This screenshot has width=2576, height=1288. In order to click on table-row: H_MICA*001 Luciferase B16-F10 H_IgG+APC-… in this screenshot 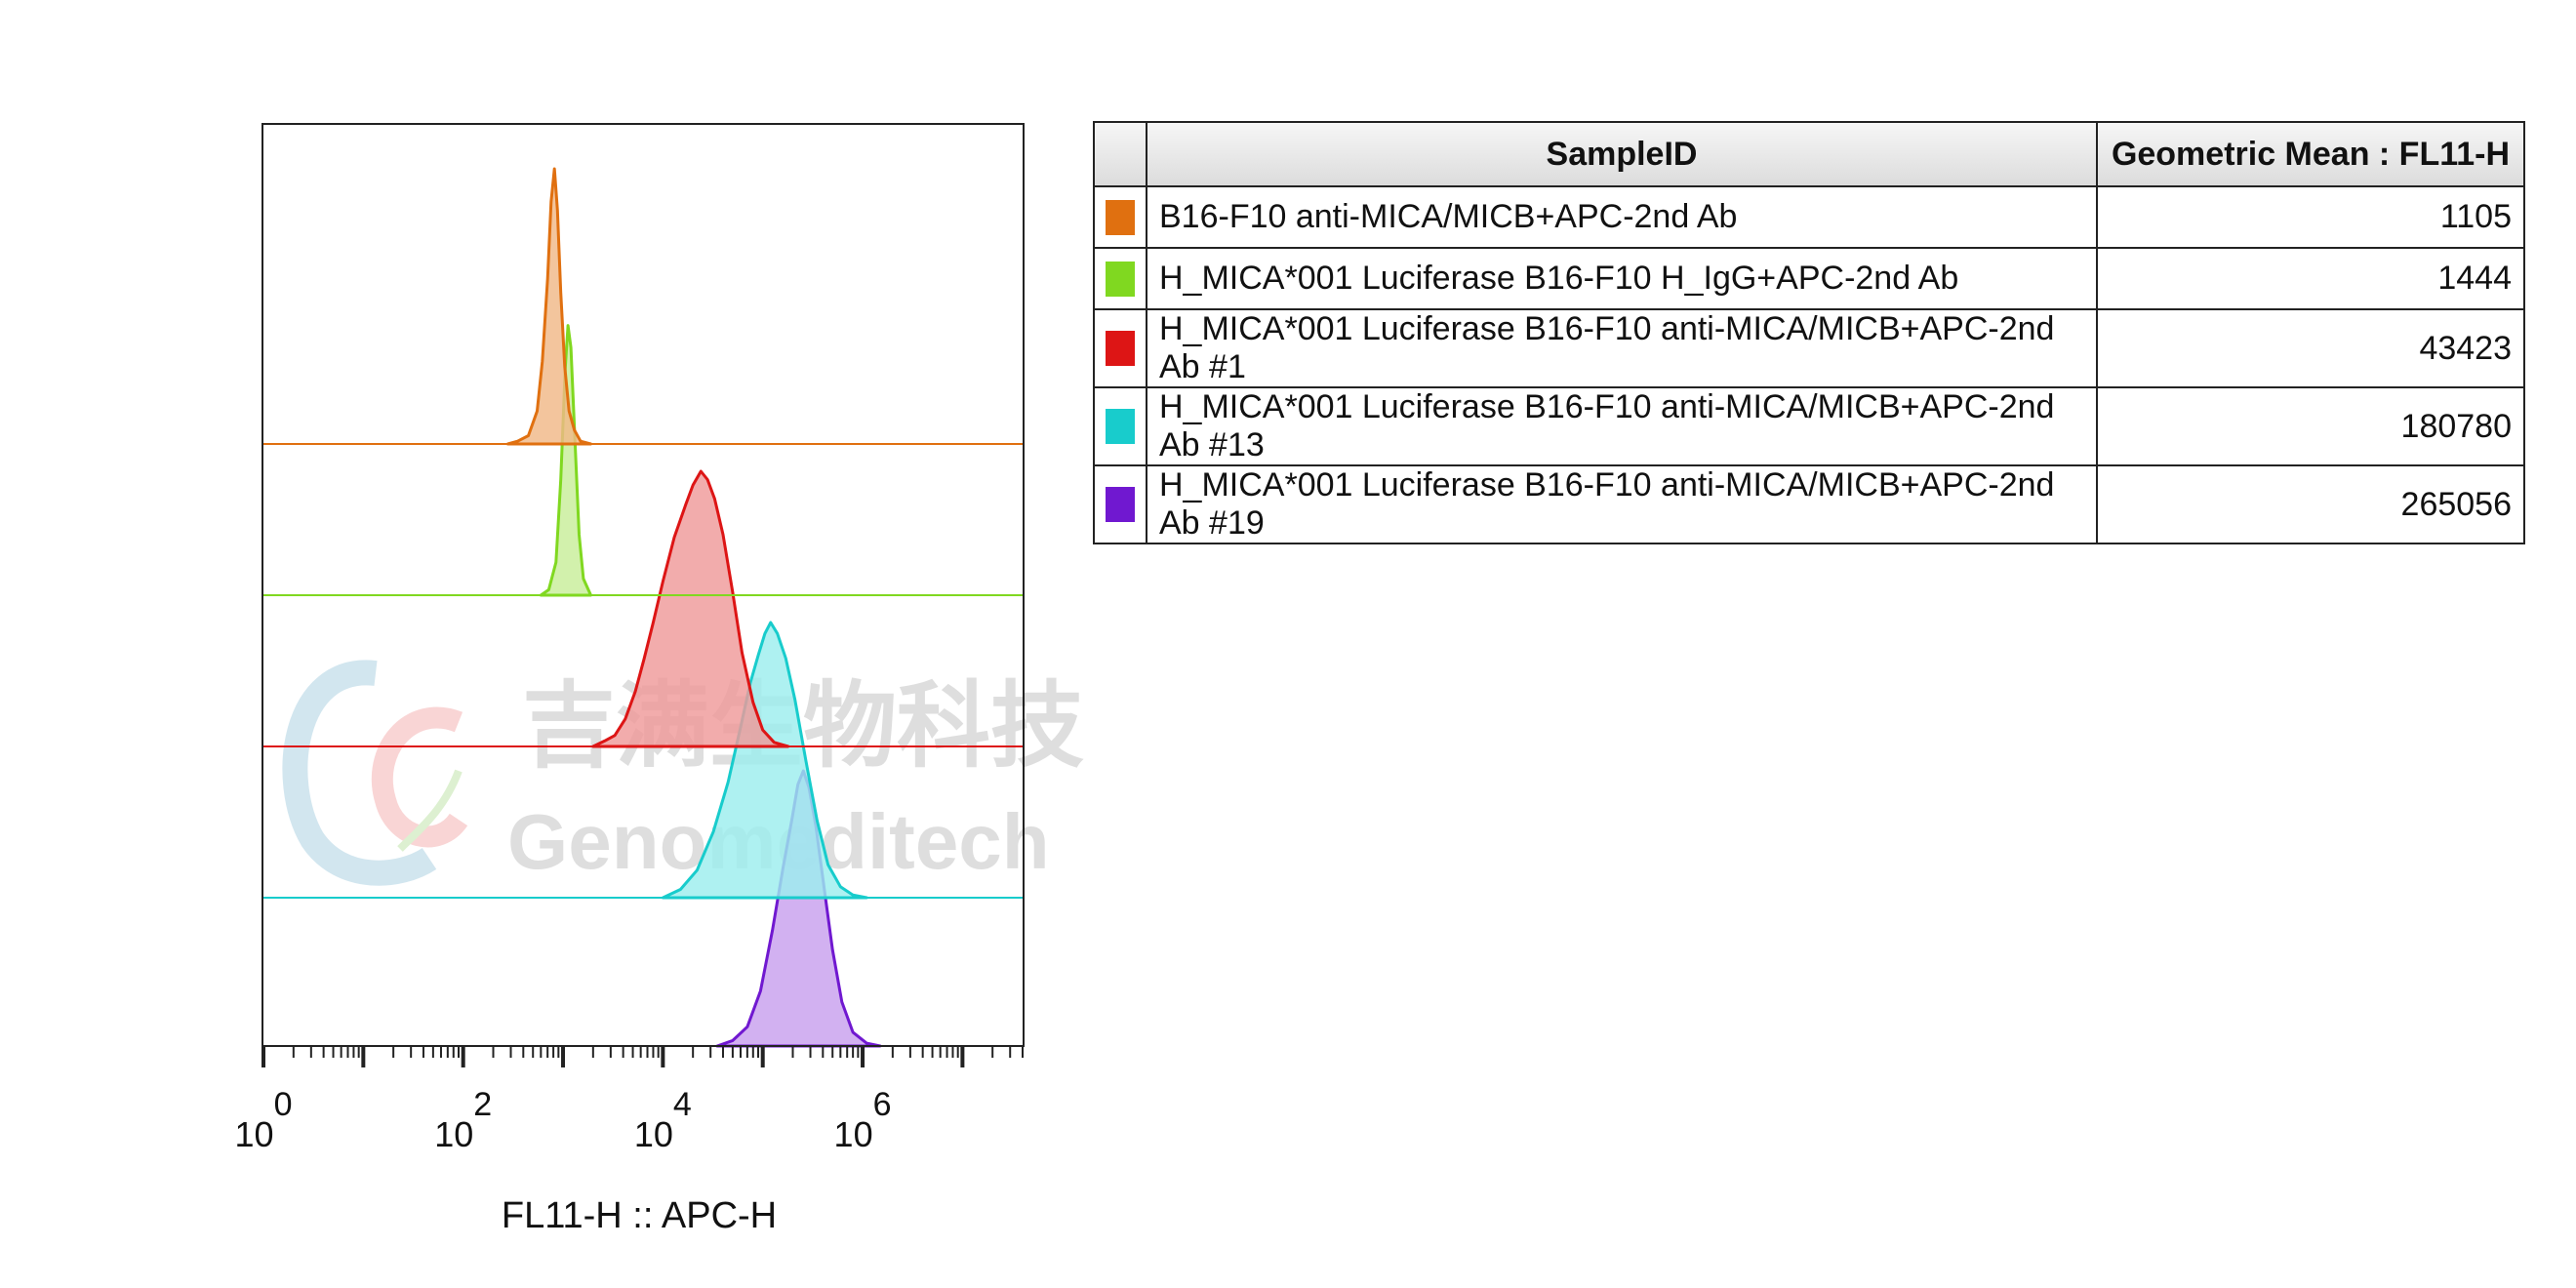, I will do `click(1809, 278)`.